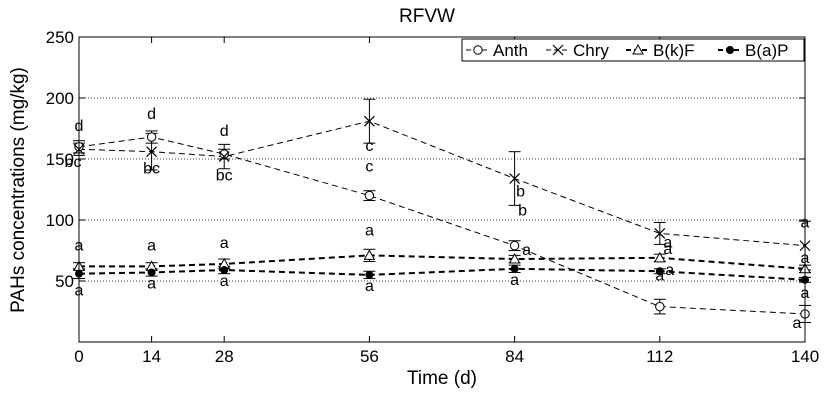 This screenshot has width=825, height=393. I want to click on x-tick-label: 56, so click(369, 356).